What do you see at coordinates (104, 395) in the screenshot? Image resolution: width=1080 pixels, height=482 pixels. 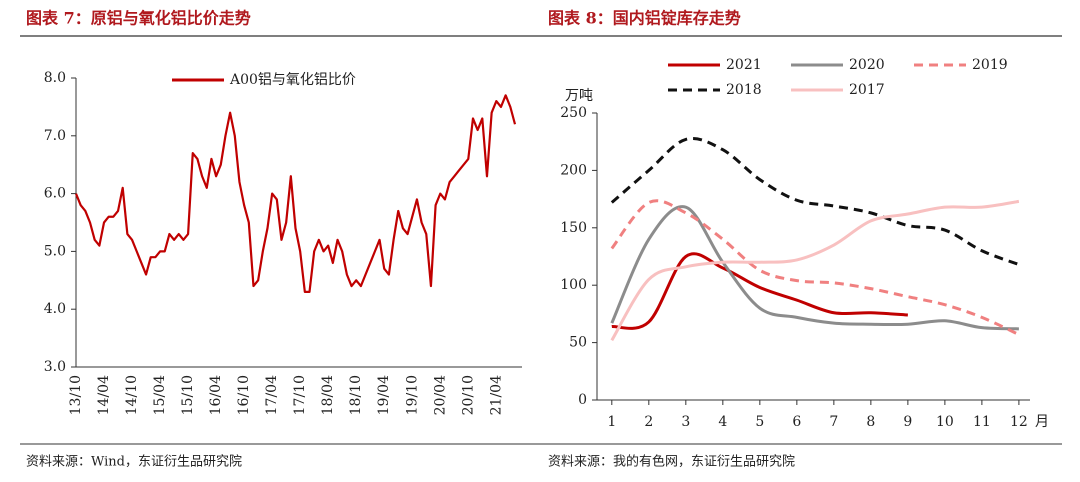 I see `x-tick-label: 14/04` at bounding box center [104, 395].